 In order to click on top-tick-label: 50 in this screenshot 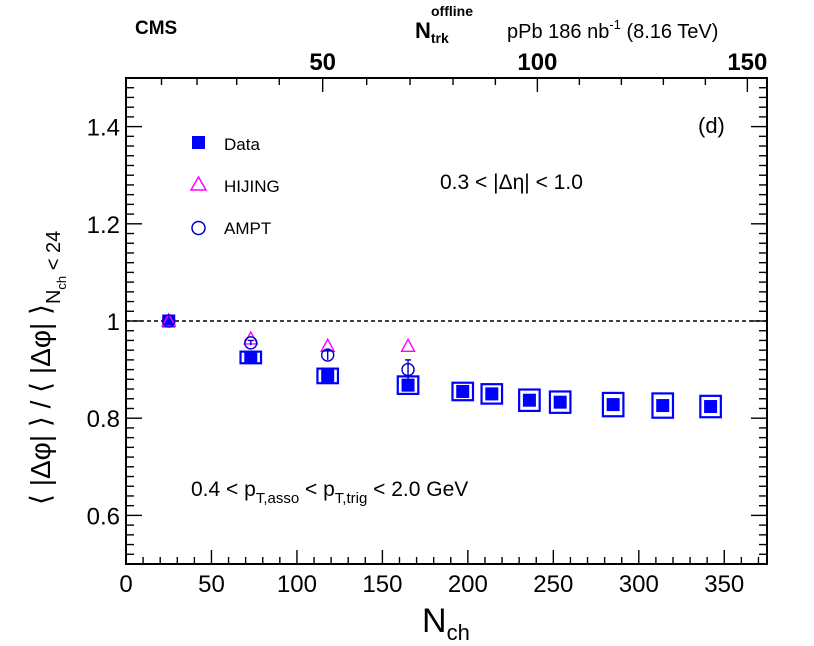, I will do `click(322, 62)`.